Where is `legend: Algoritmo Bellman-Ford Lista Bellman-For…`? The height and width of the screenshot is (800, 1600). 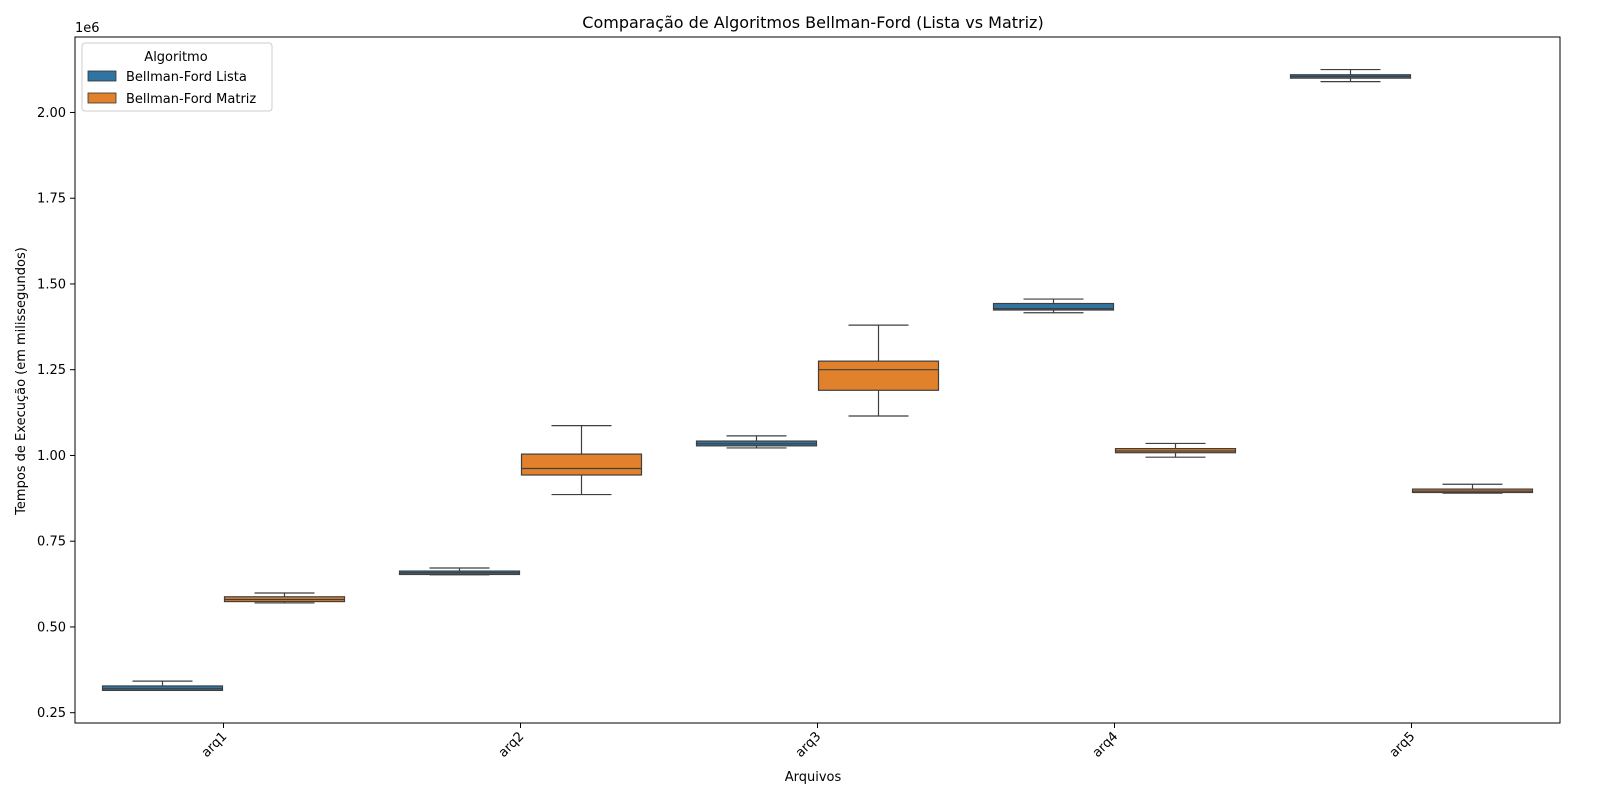 legend: Algoritmo Bellman-Ford Lista Bellman-For… is located at coordinates (177, 77).